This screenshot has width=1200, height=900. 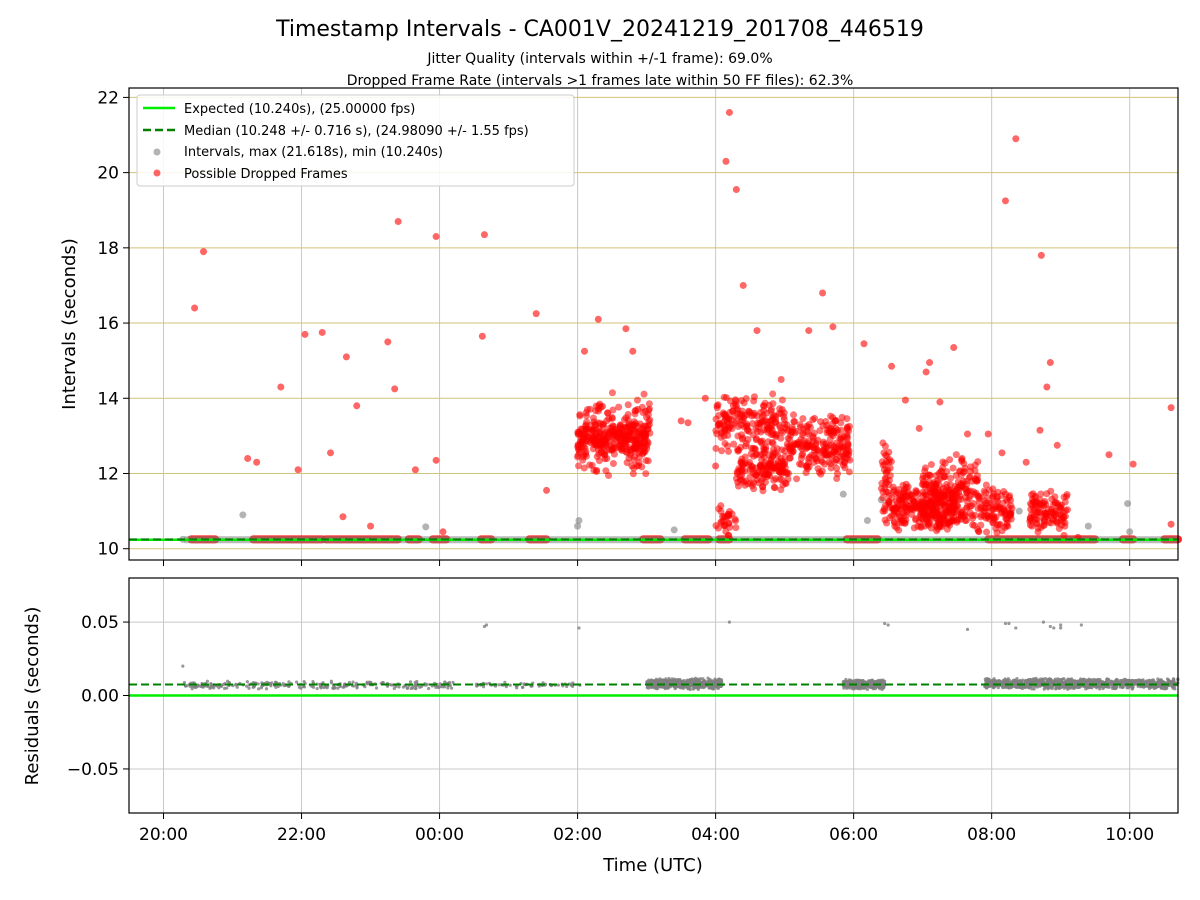 What do you see at coordinates (108, 98) in the screenshot?
I see `y-tick-label: 22` at bounding box center [108, 98].